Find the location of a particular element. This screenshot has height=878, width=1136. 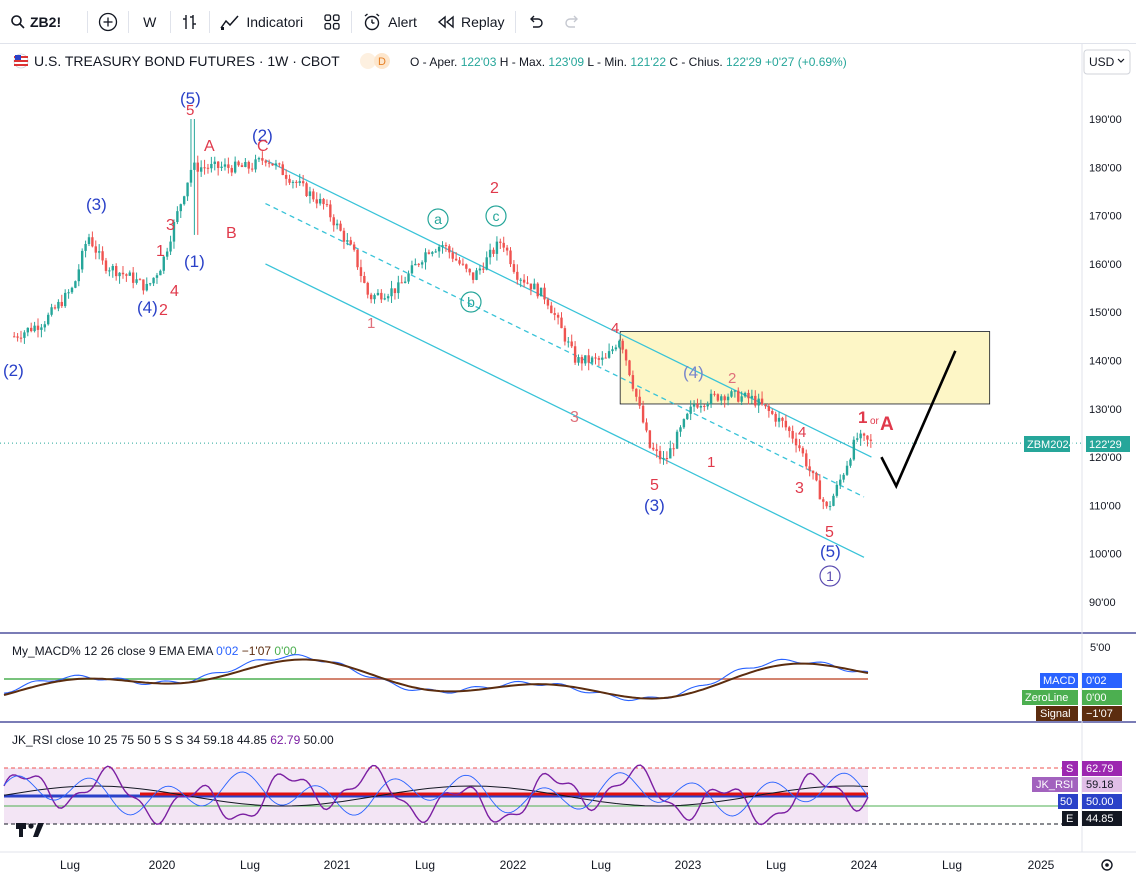

macd-axis-tick: 5'00 is located at coordinates (1100, 648).